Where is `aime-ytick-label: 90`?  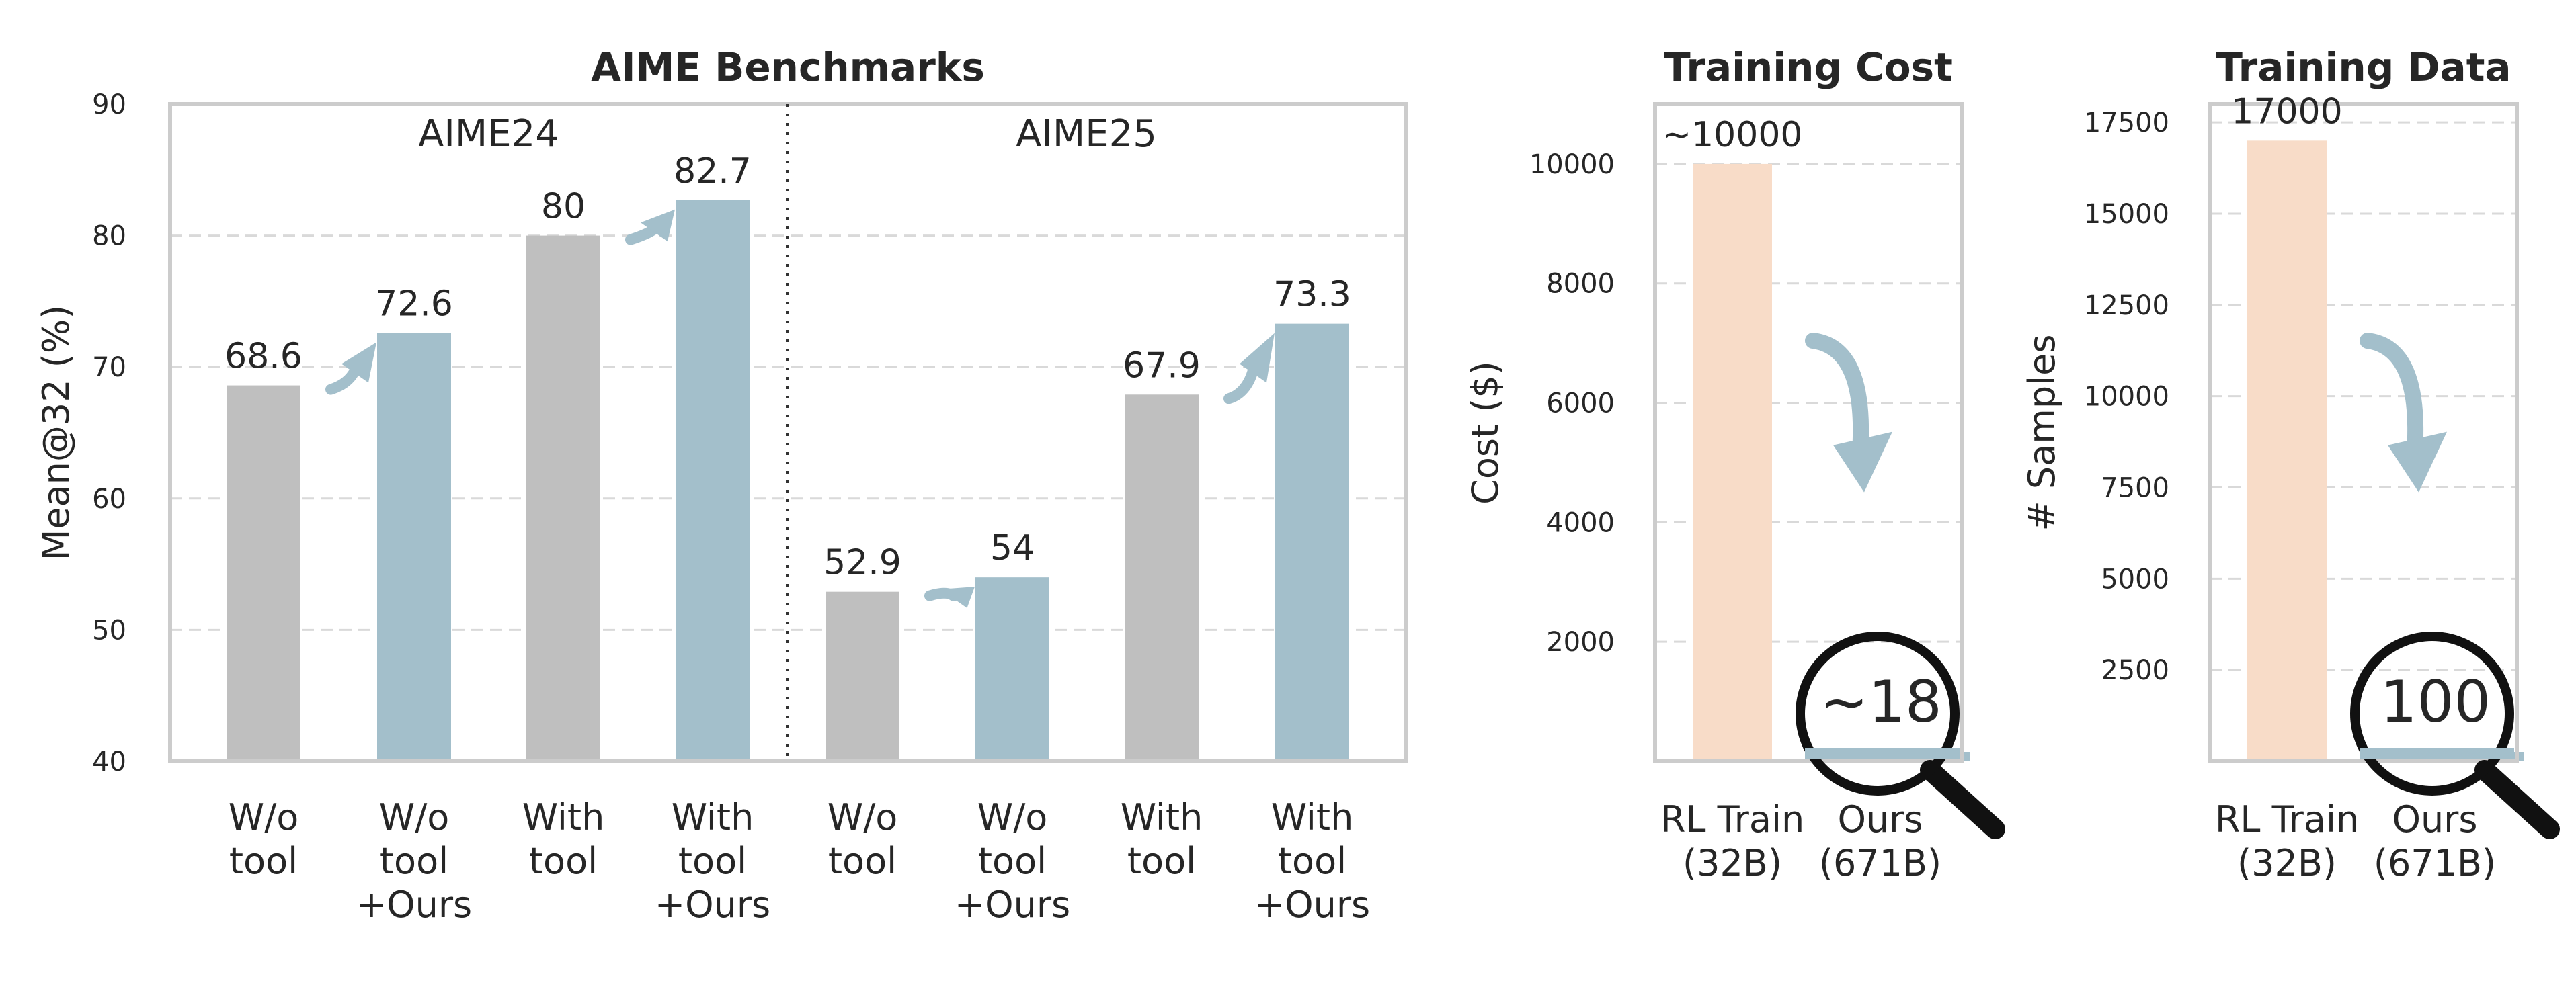
aime-ytick-label: 90 is located at coordinates (109, 105).